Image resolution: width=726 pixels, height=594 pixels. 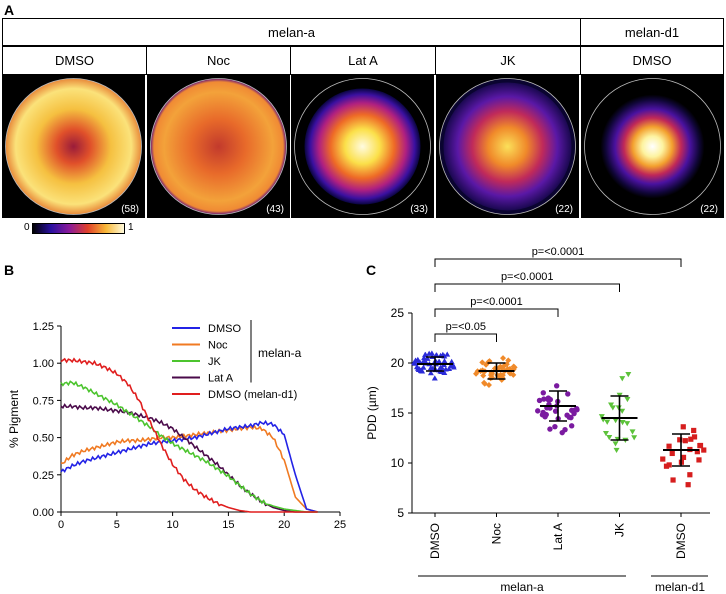 What do you see at coordinates (284, 524) in the screenshot?
I see `x-tick-label: 20` at bounding box center [284, 524].